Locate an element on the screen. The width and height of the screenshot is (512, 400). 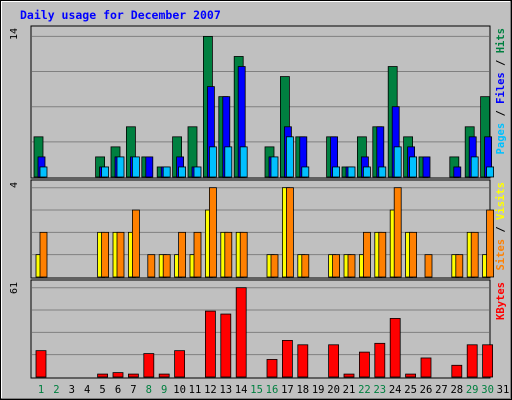
x-tick-day-23: 23 is located at coordinates (379, 390).